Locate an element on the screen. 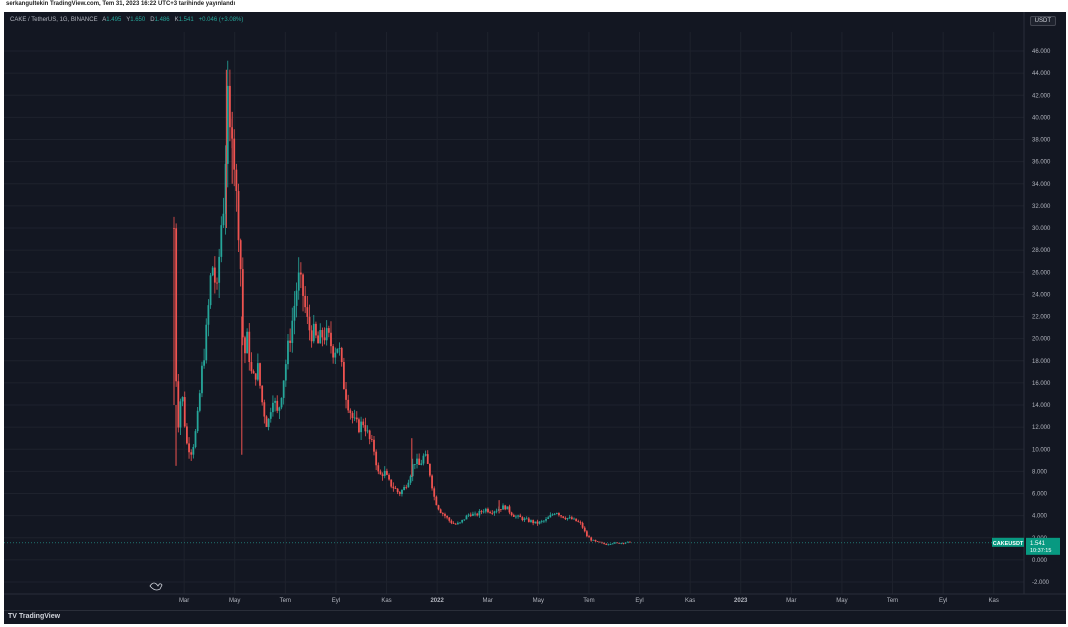  y-tick-label: 12.000 is located at coordinates (1041, 428).